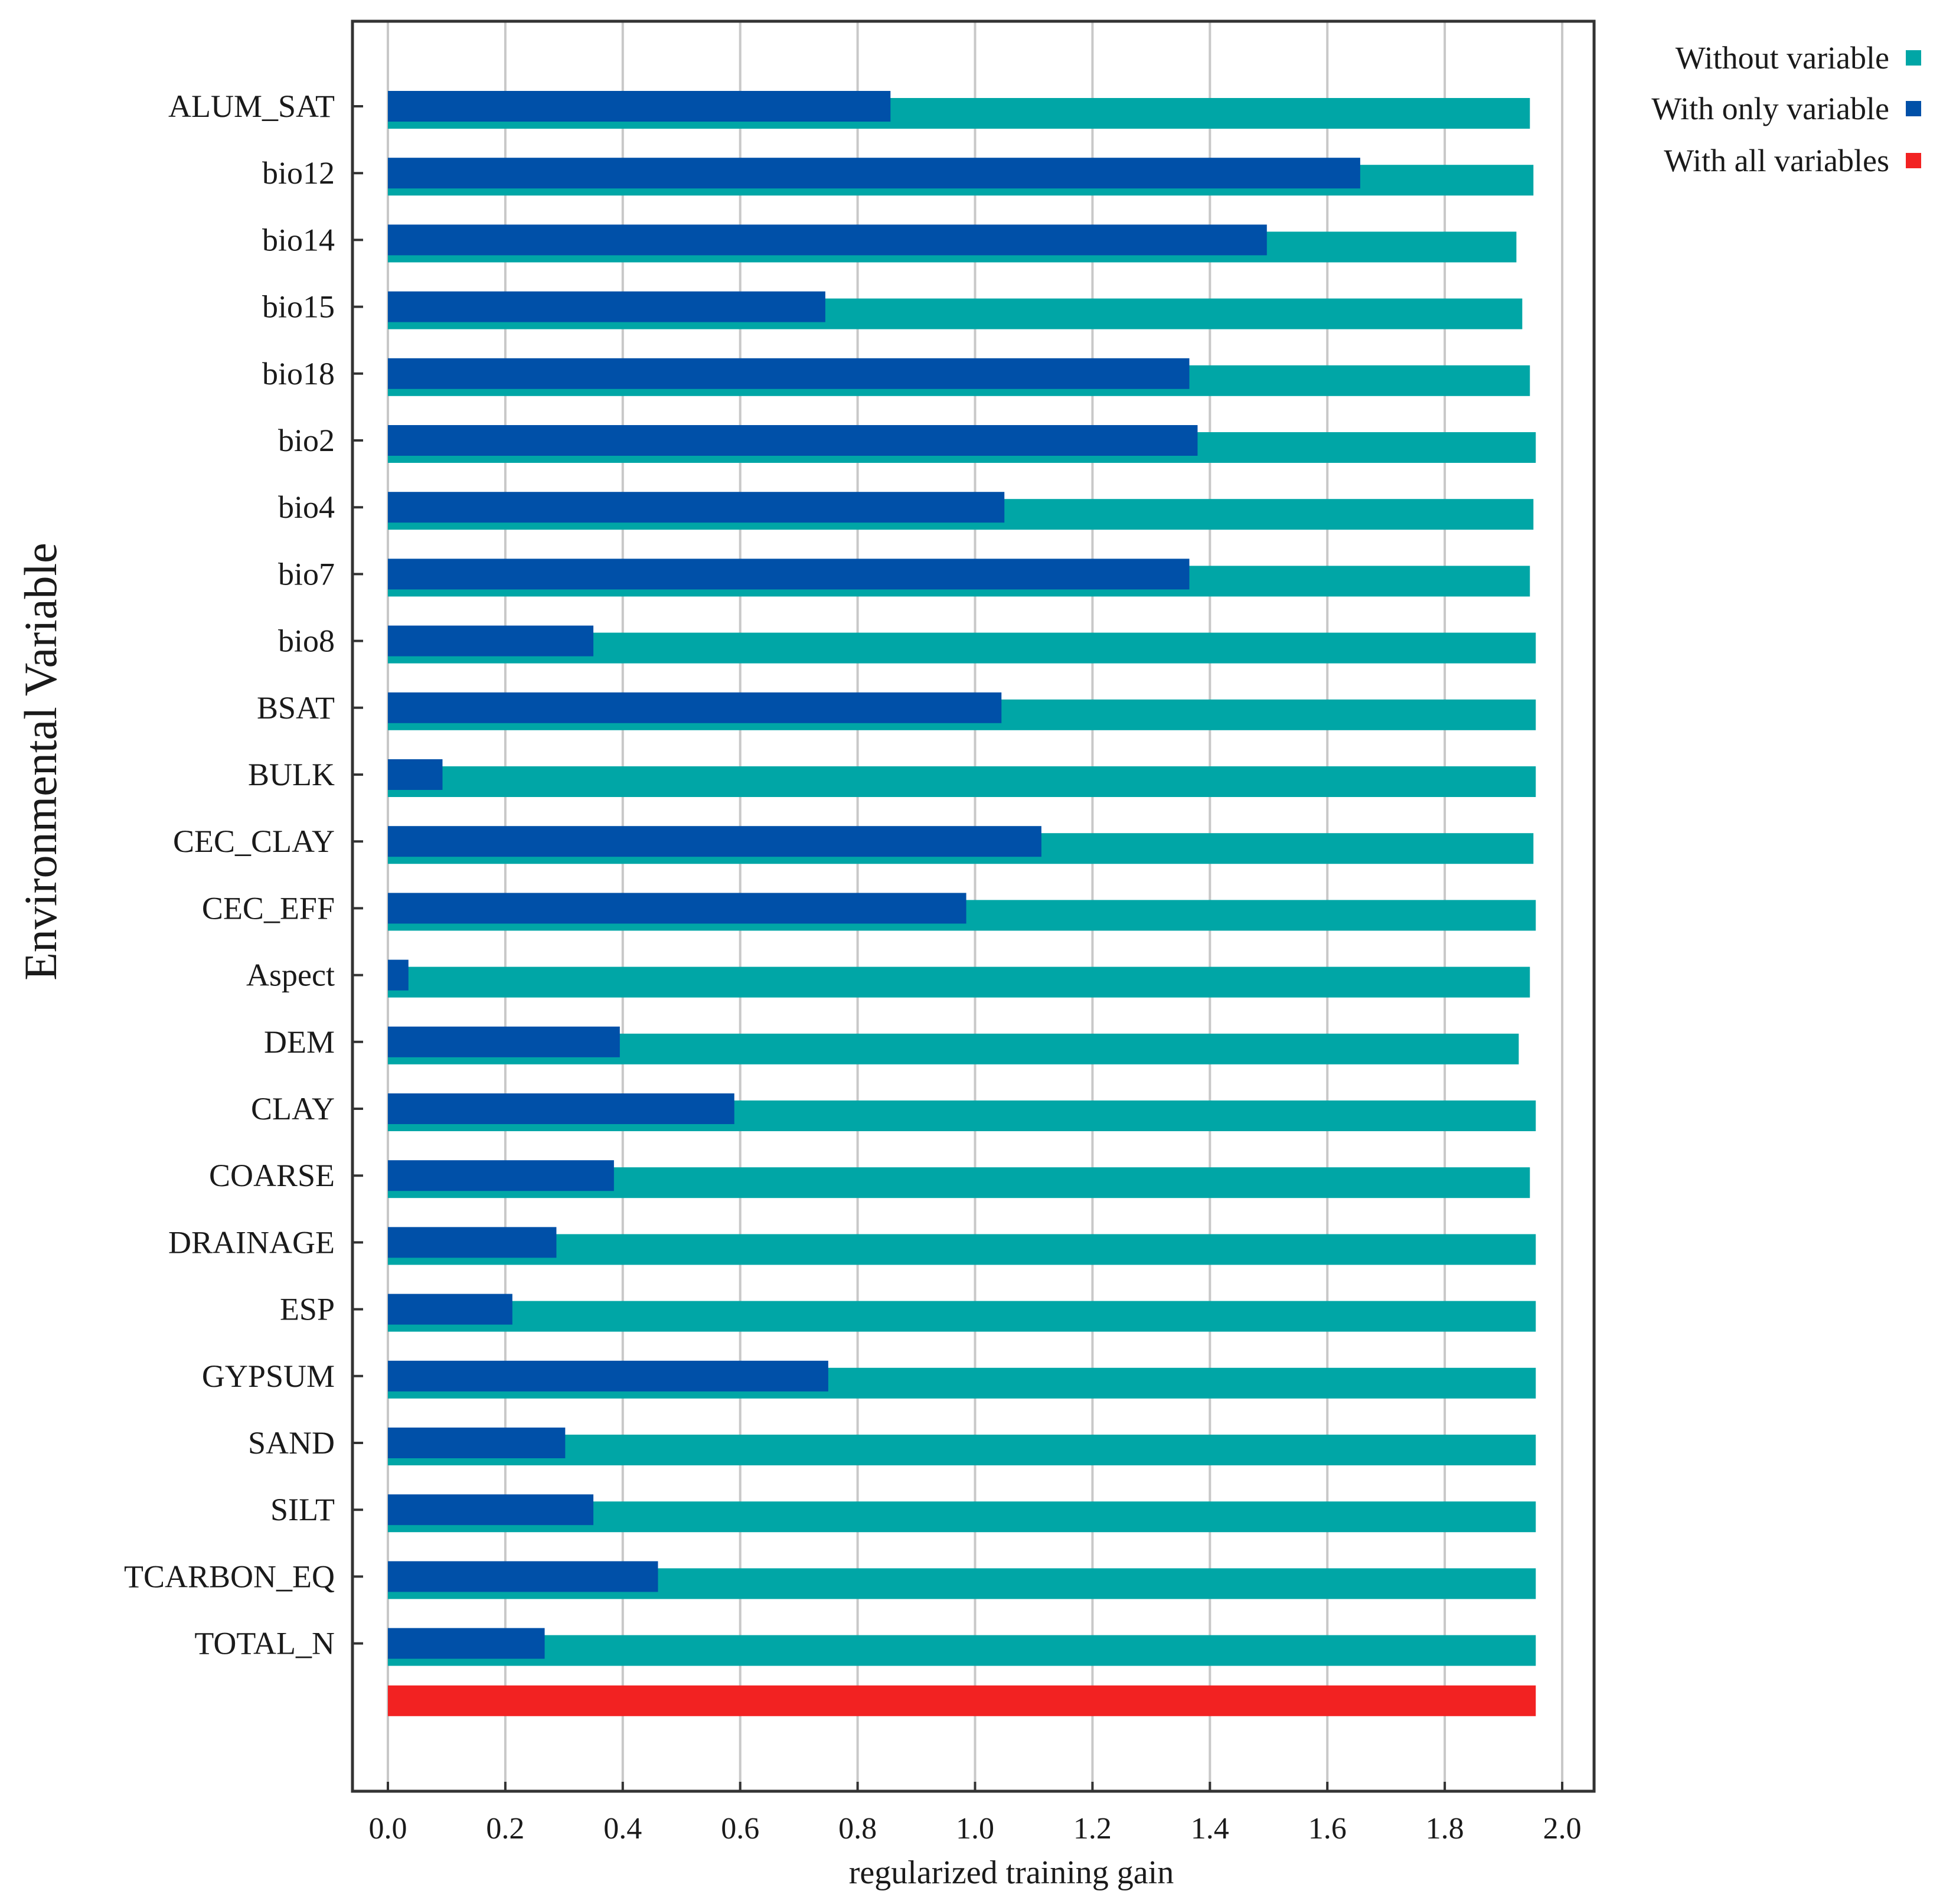  I want to click on legend-label: Without variable, so click(1782, 58).